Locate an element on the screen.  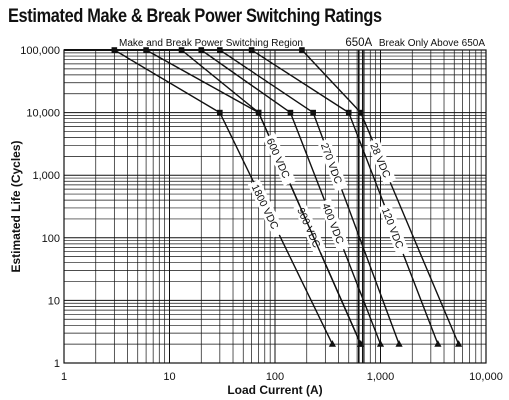
x-tick-label: 10 is located at coordinates (169, 377).